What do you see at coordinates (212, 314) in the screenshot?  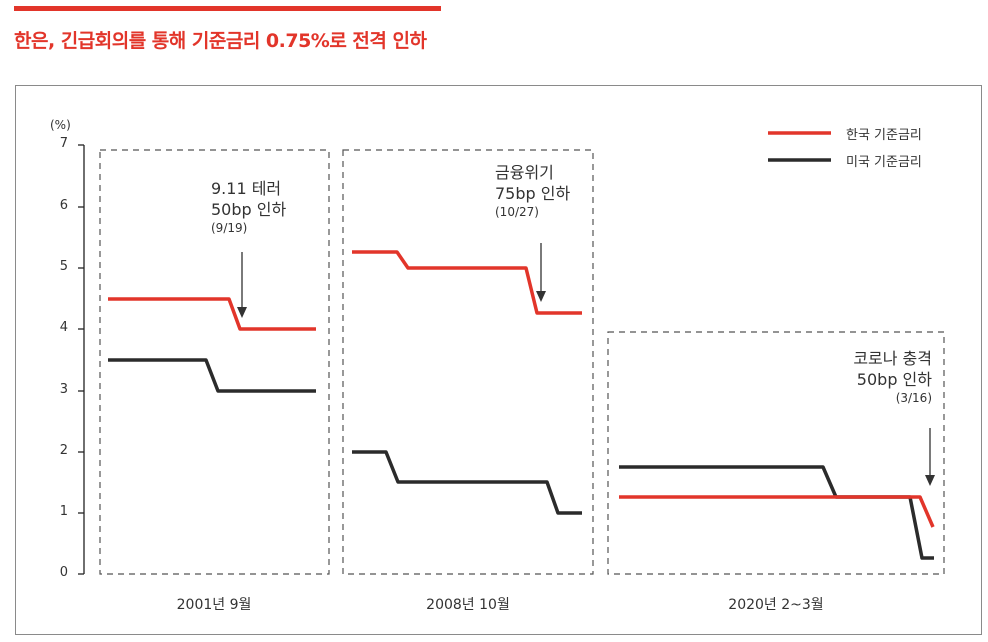 I see `series-korea-2001` at bounding box center [212, 314].